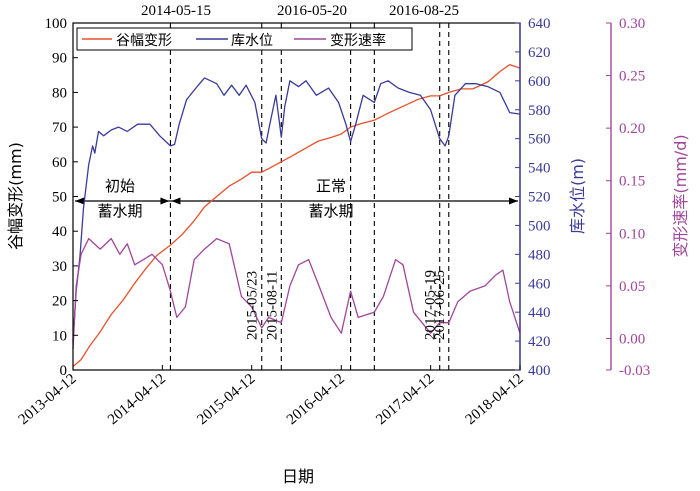  Describe the element at coordinates (59, 336) in the screenshot. I see `left-axis-tick-label: 10` at that location.